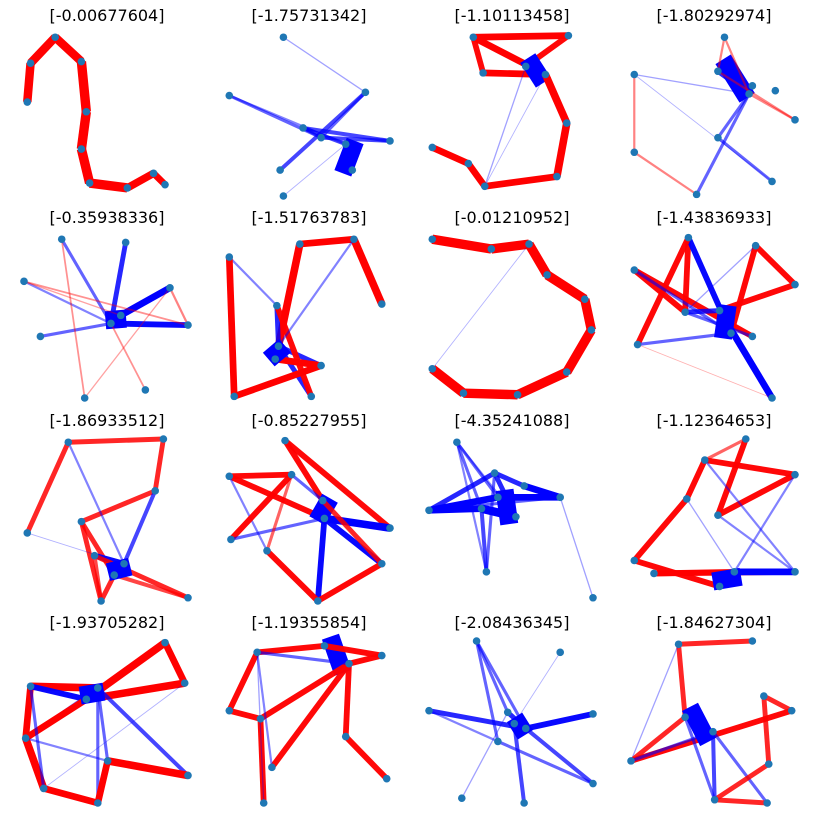 The width and height of the screenshot is (819, 840). What do you see at coordinates (309, 622) in the screenshot?
I see `panel-title: [-1.19355854]` at bounding box center [309, 622].